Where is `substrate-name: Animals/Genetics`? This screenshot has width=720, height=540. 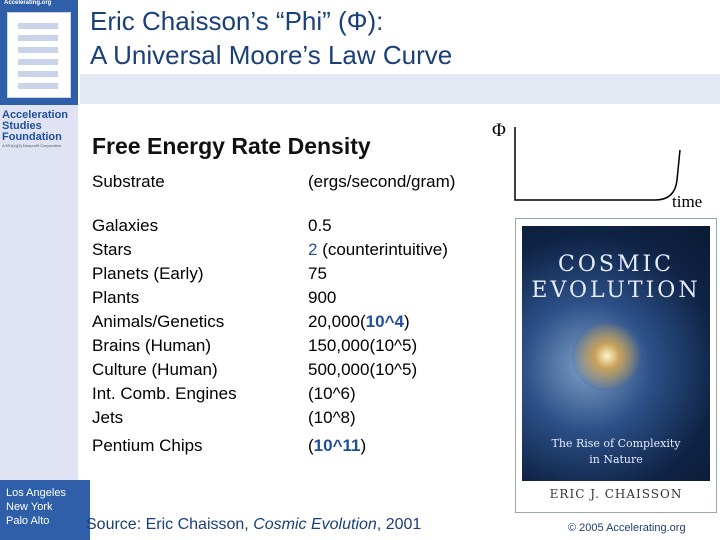 substrate-name: Animals/Genetics is located at coordinates (158, 321).